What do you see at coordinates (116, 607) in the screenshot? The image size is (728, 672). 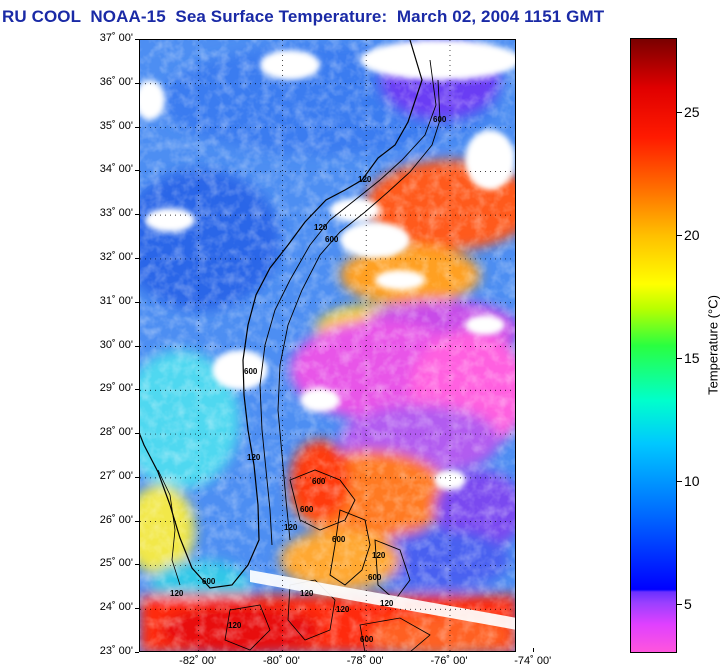 I see `latitude-label: 24˚ 00'` at bounding box center [116, 607].